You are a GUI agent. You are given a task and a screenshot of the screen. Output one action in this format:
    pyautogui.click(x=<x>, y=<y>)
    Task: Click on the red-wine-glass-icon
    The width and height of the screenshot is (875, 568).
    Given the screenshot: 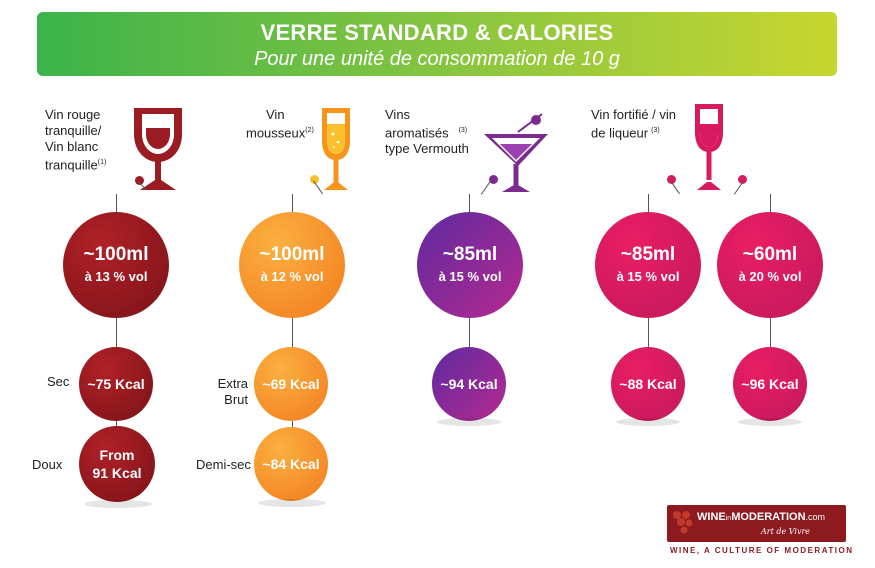 What is the action you would take?
    pyautogui.click(x=158, y=149)
    